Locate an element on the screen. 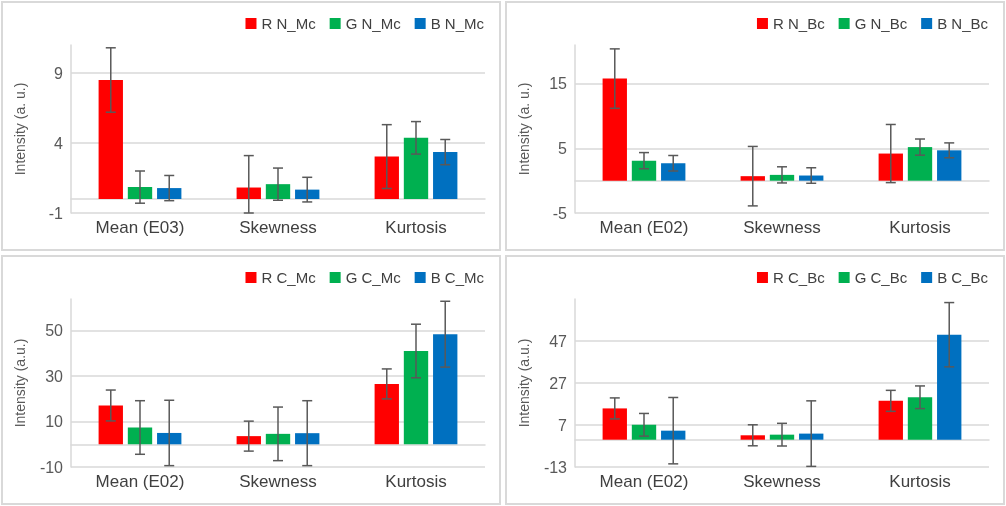 Image resolution: width=1006 pixels, height=506 pixels. y-tick-label: 50 is located at coordinates (54, 331).